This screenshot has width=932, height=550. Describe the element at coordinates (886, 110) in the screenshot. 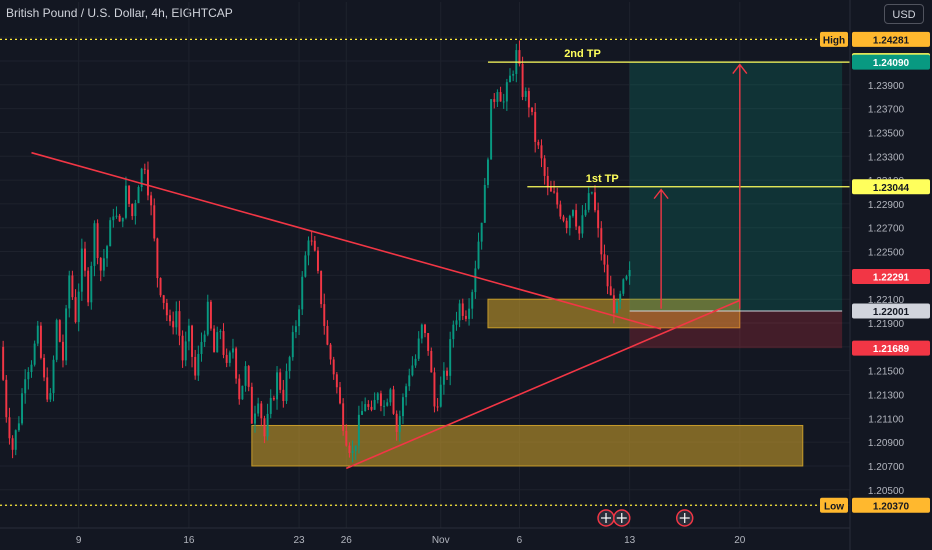

I see `price-tick-label: 1.23700` at that location.